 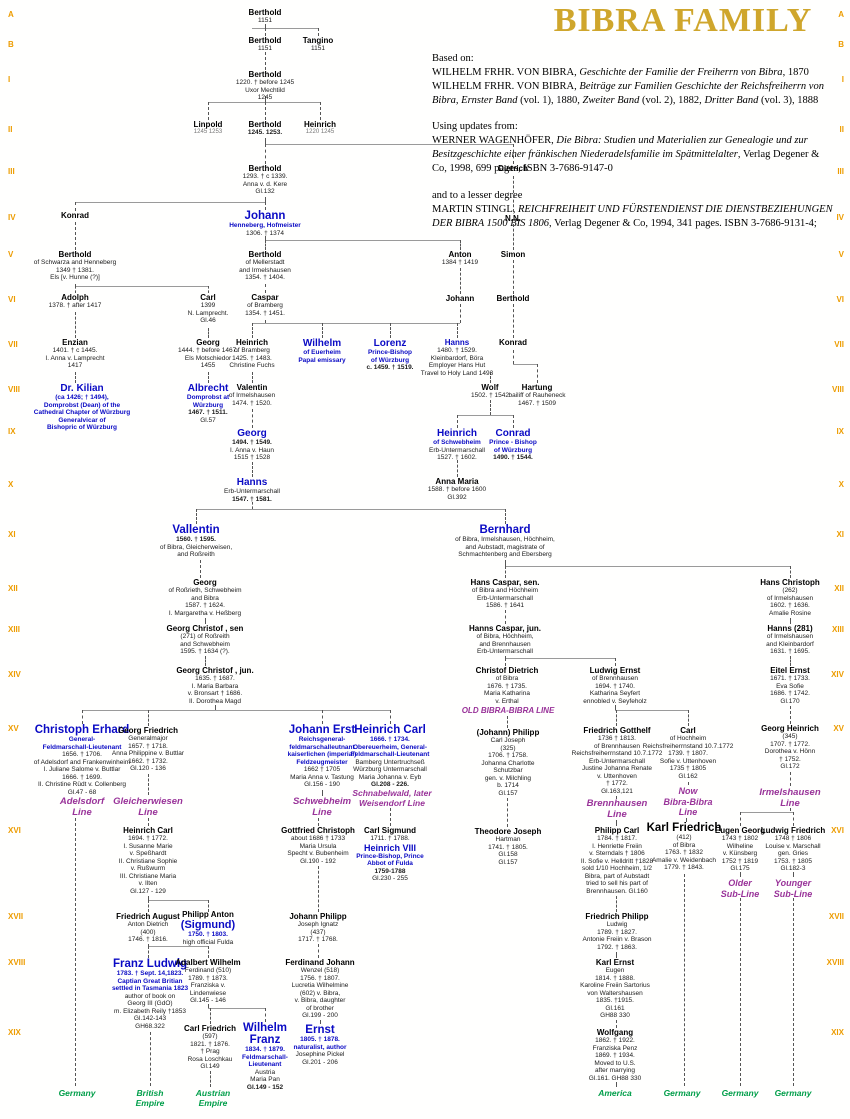 What do you see at coordinates (208, 993) in the screenshot?
I see `person-detail: Lindenwiese` at bounding box center [208, 993].